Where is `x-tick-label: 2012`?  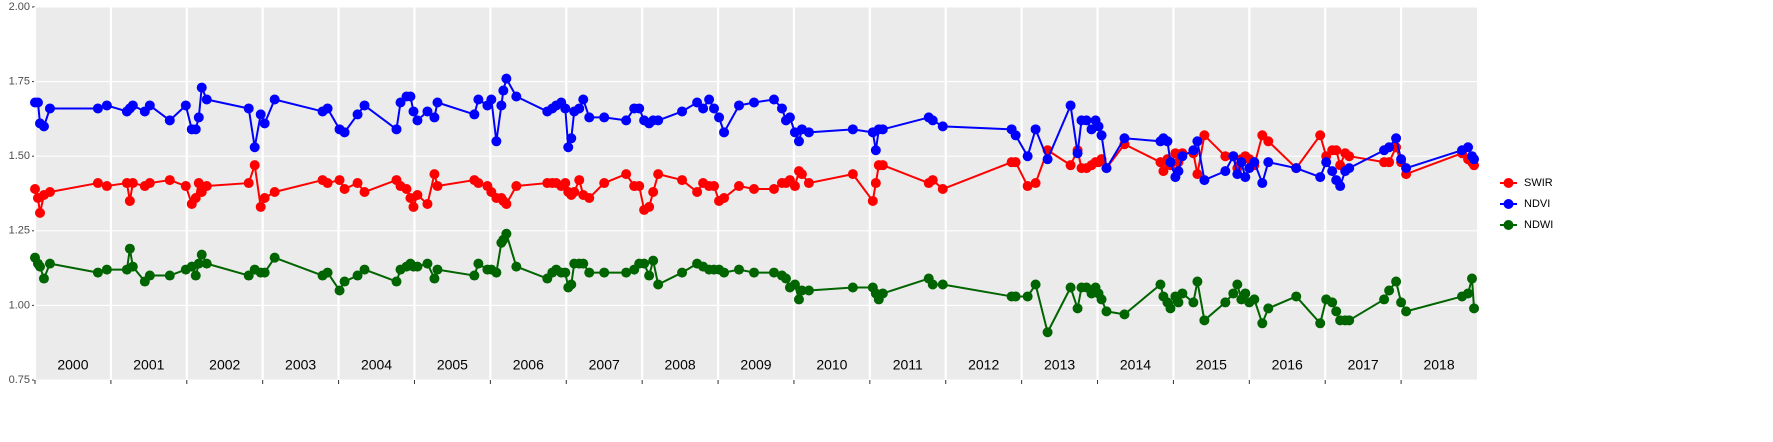
x-tick-label: 2012 is located at coordinates (983, 365).